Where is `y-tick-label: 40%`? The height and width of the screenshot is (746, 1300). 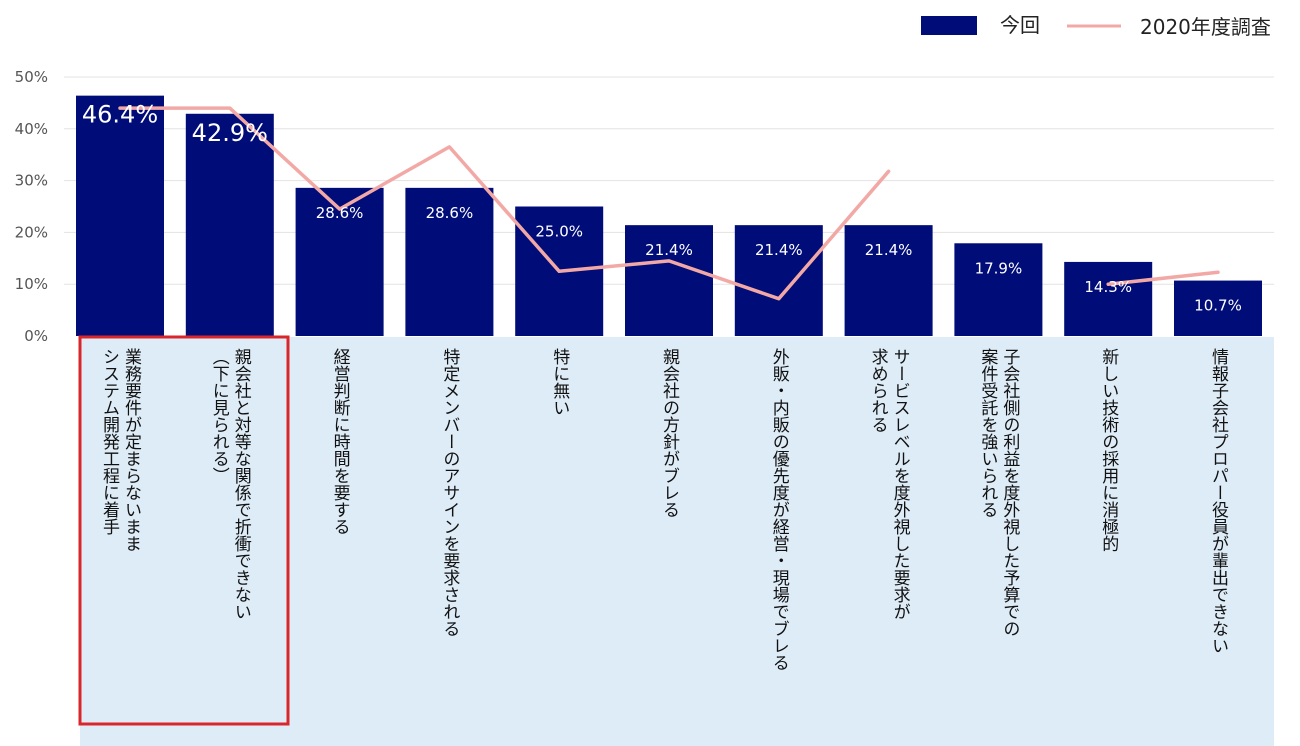 y-tick-label: 40% is located at coordinates (31, 129).